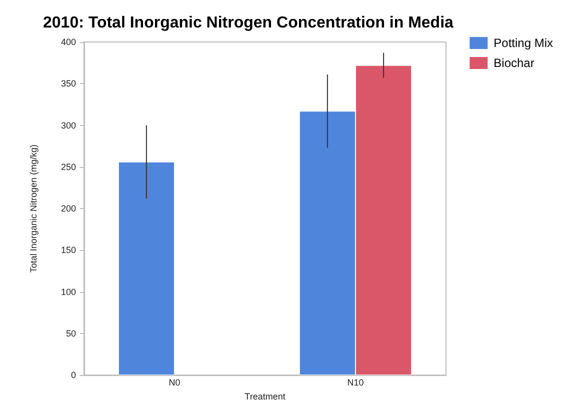  I want to click on bar, so click(146, 269).